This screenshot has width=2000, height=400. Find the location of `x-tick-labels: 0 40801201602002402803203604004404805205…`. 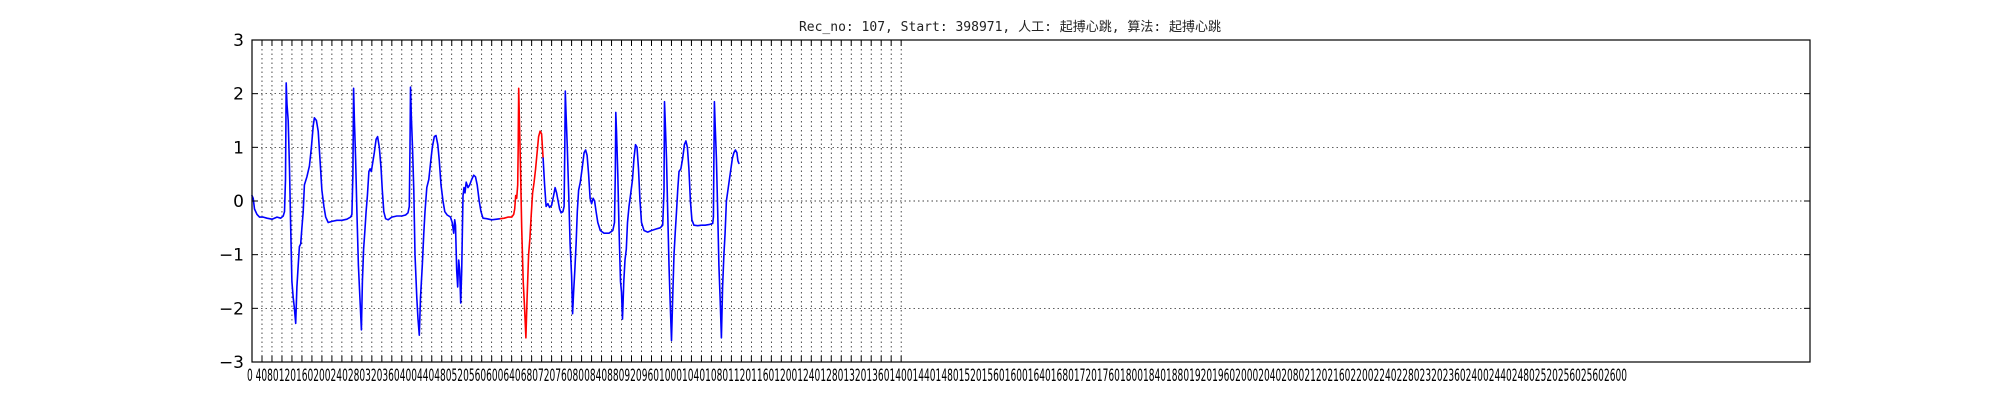

x-tick-labels: 0 40801201602002402803203604004404805205… is located at coordinates (937, 376).